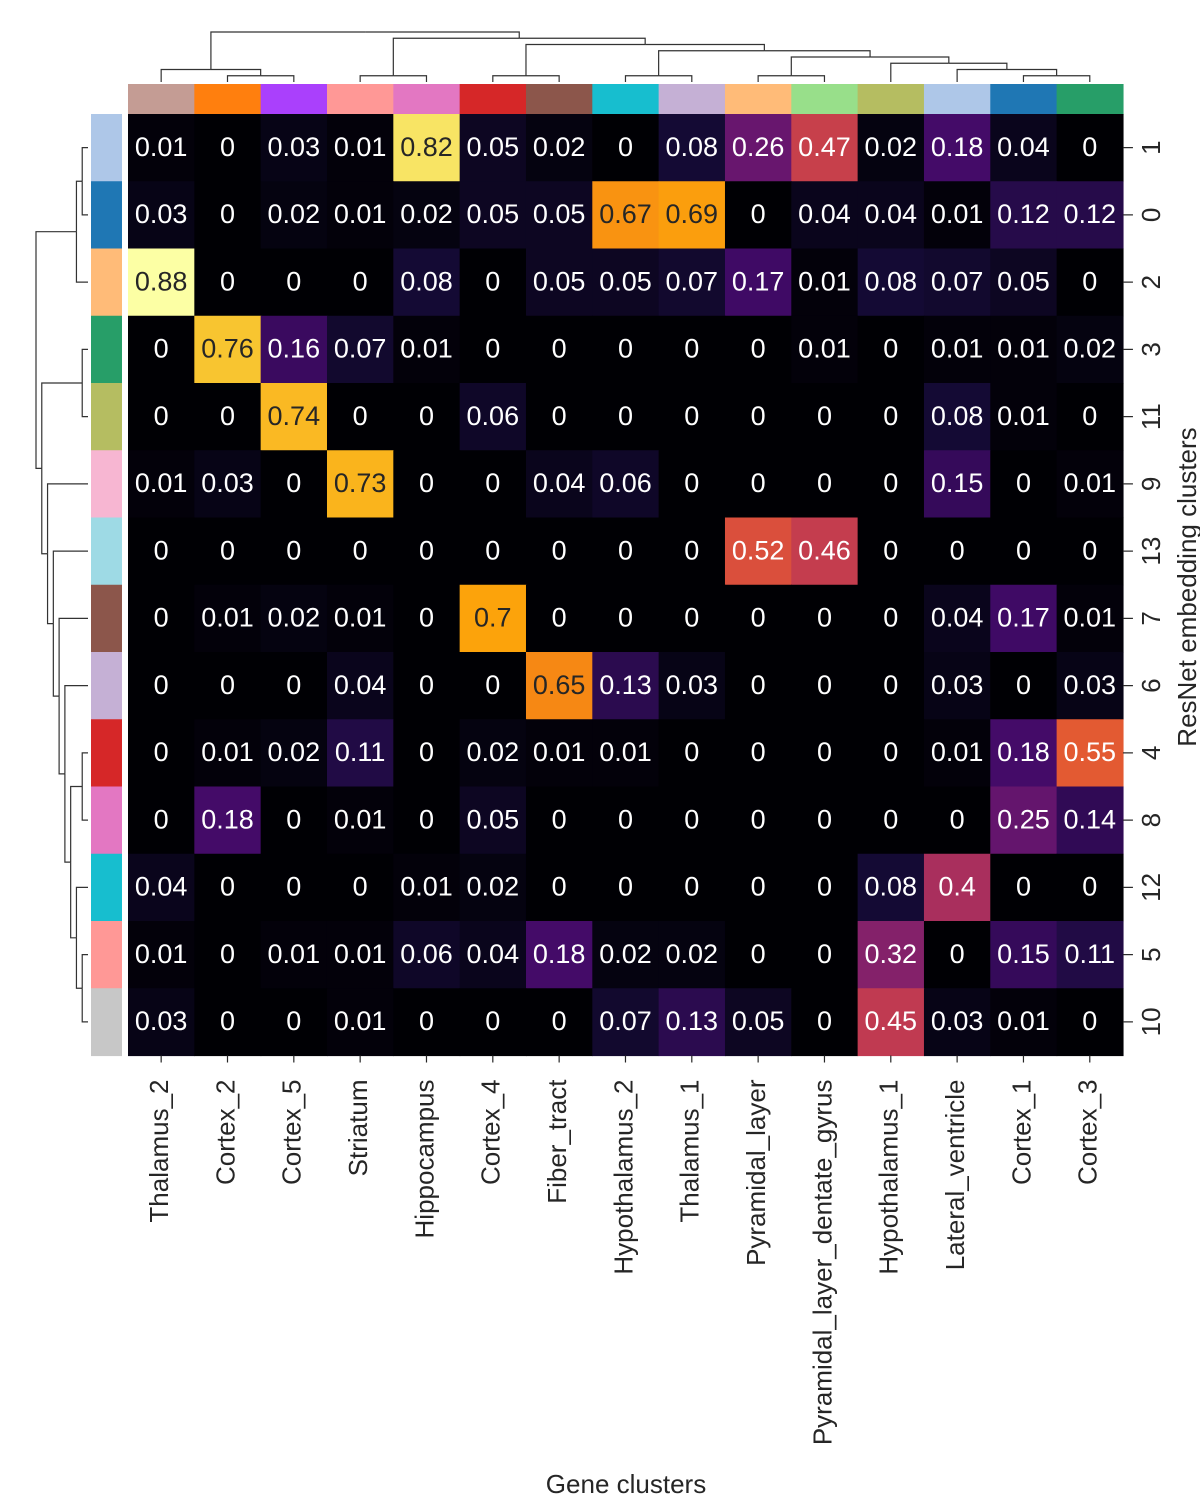 The height and width of the screenshot is (1500, 1200). I want to click on cell-value-label: 0.07, so click(360, 349).